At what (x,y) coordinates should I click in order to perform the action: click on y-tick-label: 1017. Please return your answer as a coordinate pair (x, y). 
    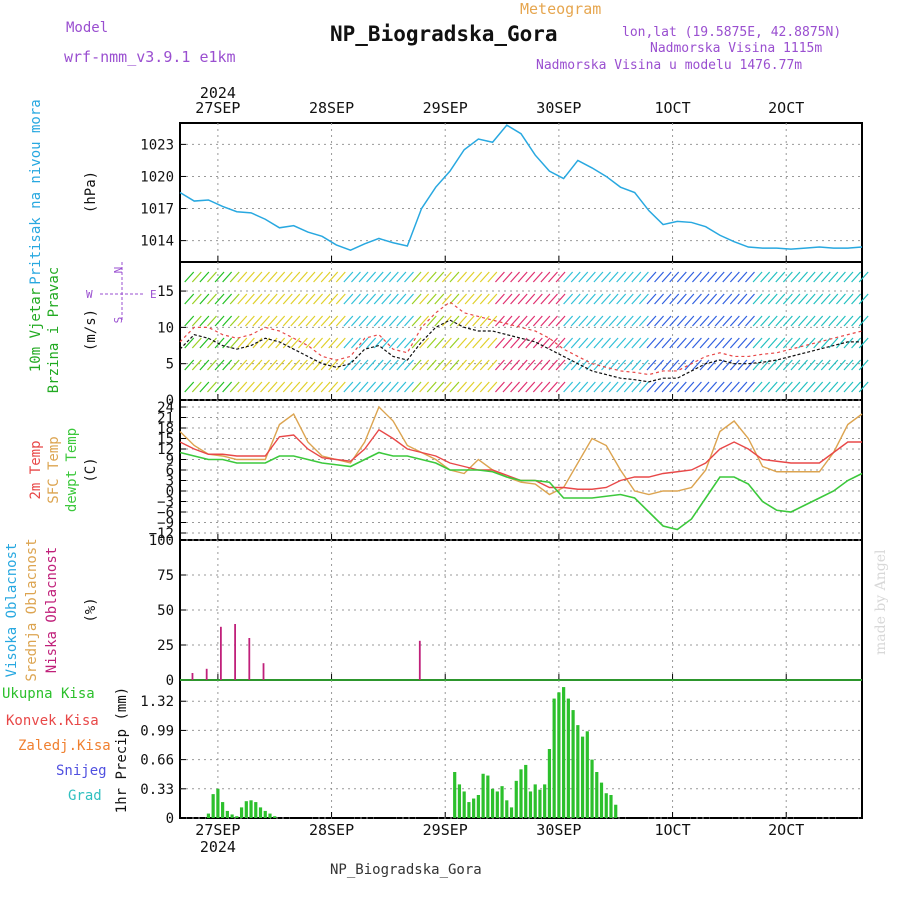
    Looking at the image, I should click on (157, 210).